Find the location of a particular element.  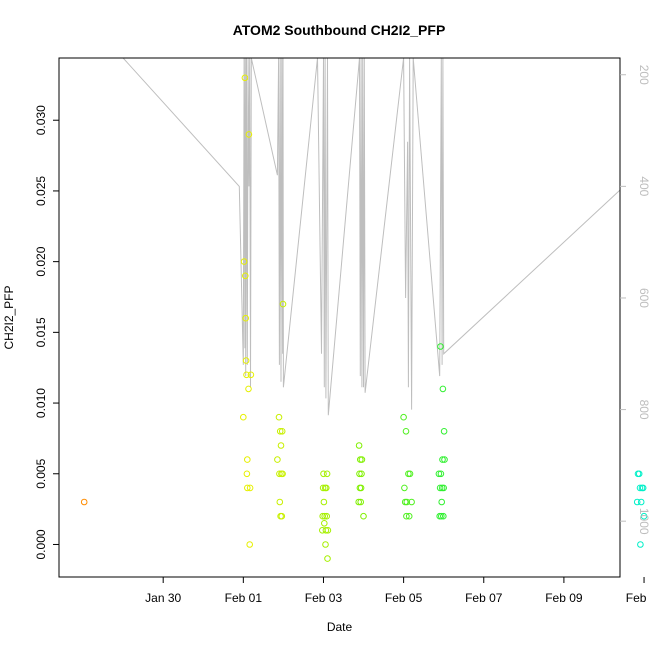

y-tick-label: 0.020 is located at coordinates (41, 261).